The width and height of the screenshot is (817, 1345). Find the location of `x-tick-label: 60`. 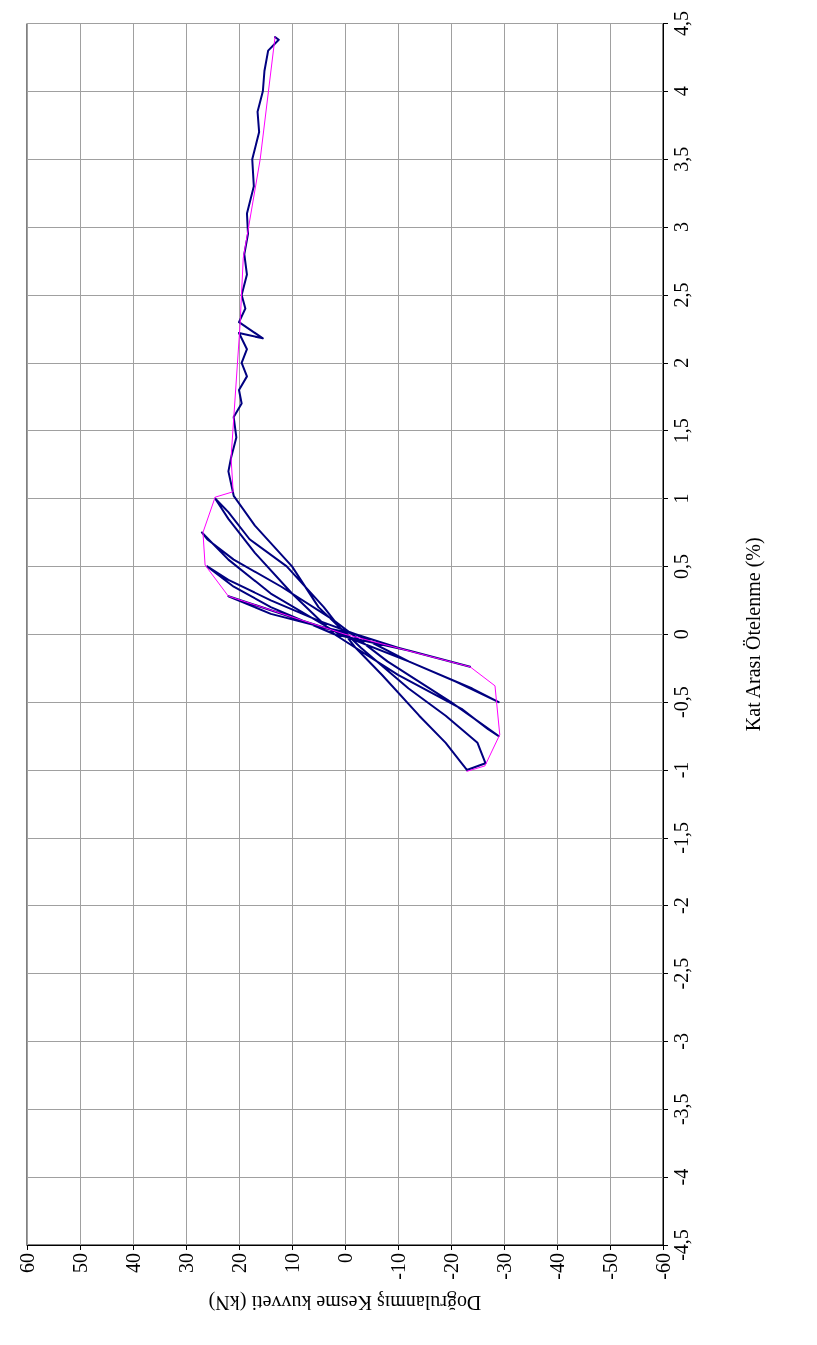

x-tick-label: 60 is located at coordinates (27, 1263).